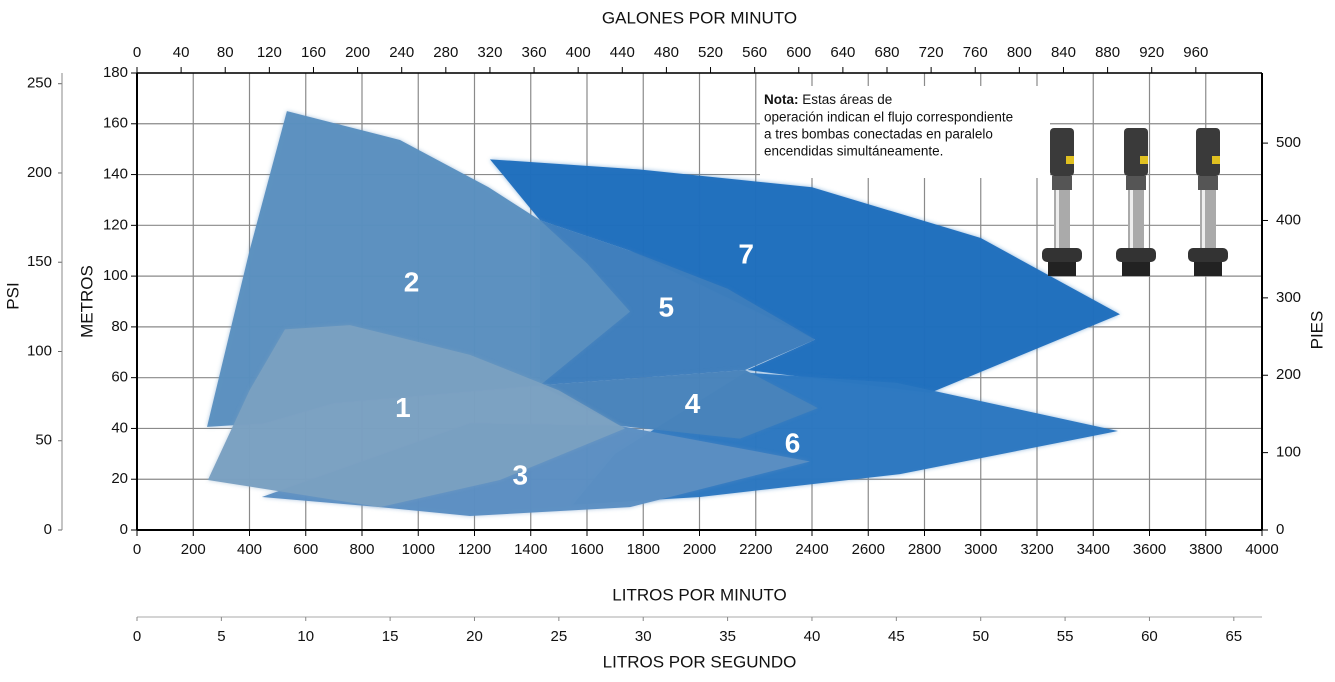 The image size is (1335, 682). What do you see at coordinates (980, 549) in the screenshot?
I see `x-tick-label: 3000` at bounding box center [980, 549].